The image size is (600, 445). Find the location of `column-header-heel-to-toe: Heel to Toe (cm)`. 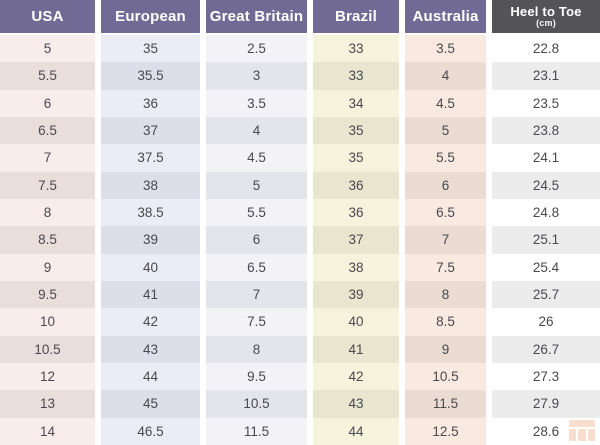

column-header-heel-to-toe: Heel to Toe (cm) is located at coordinates (546, 16).